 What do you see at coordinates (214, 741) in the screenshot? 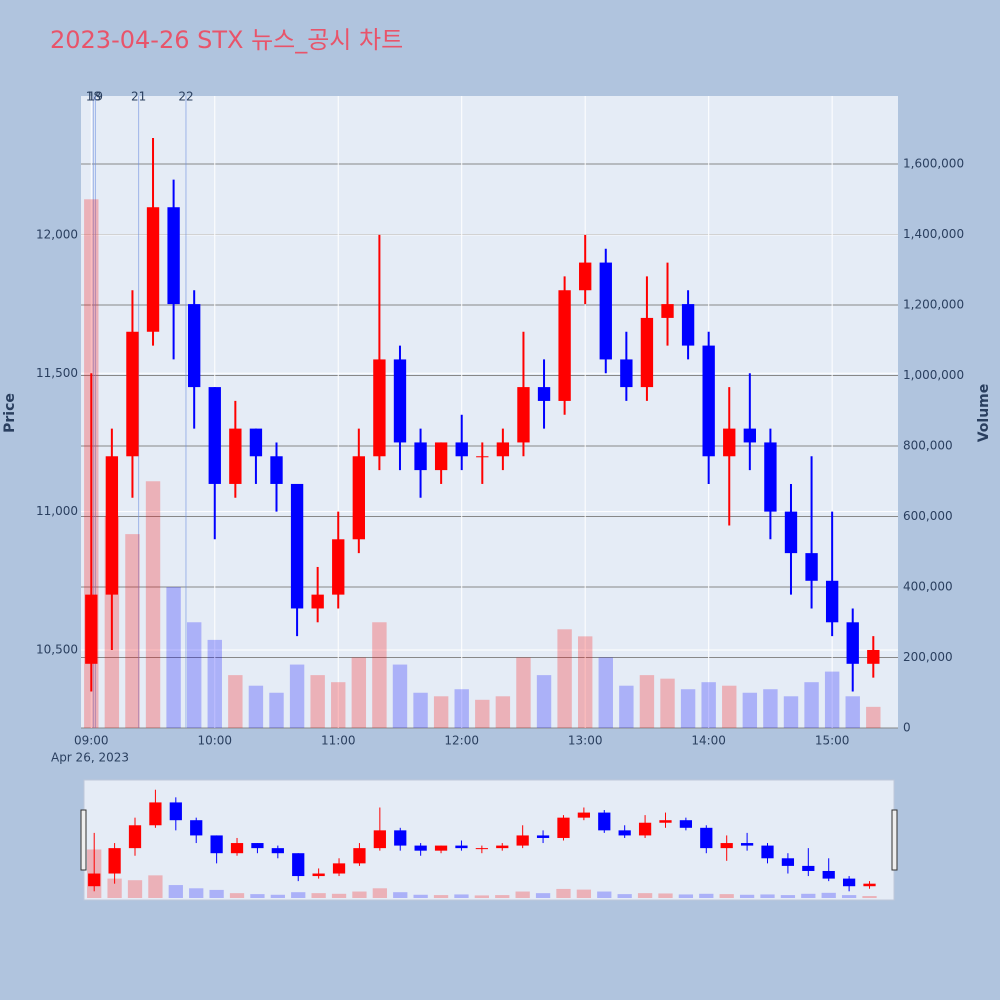
I see `x-tick-label: 10:00` at bounding box center [214, 741].